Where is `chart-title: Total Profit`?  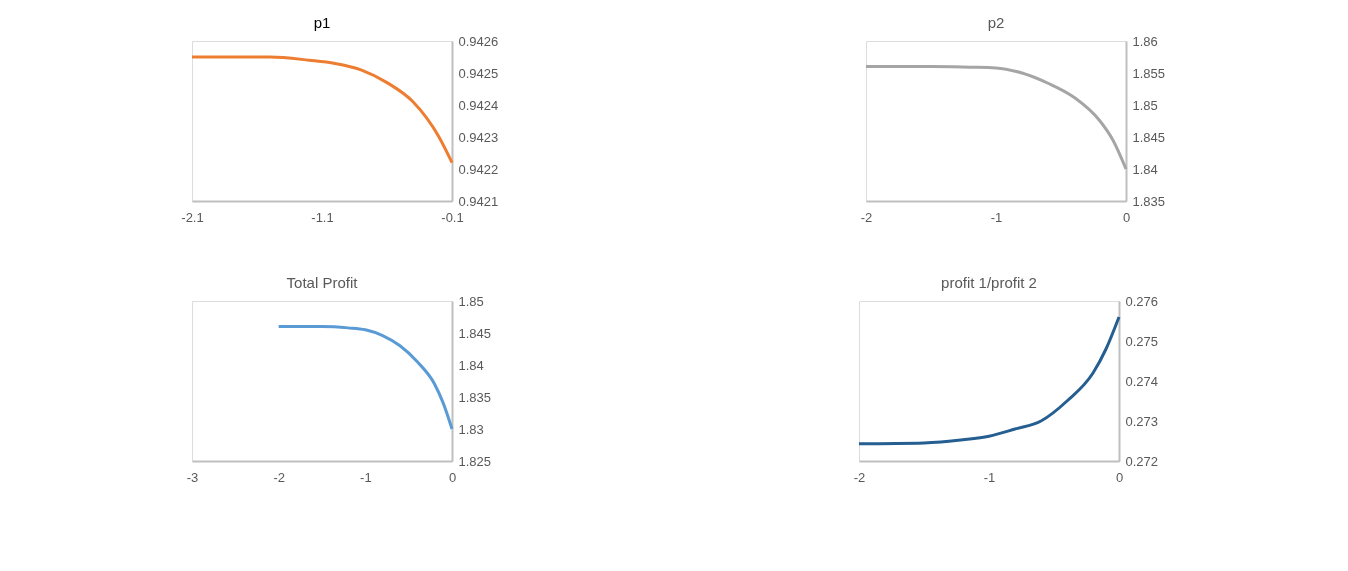
chart-title: Total Profit is located at coordinates (322, 282).